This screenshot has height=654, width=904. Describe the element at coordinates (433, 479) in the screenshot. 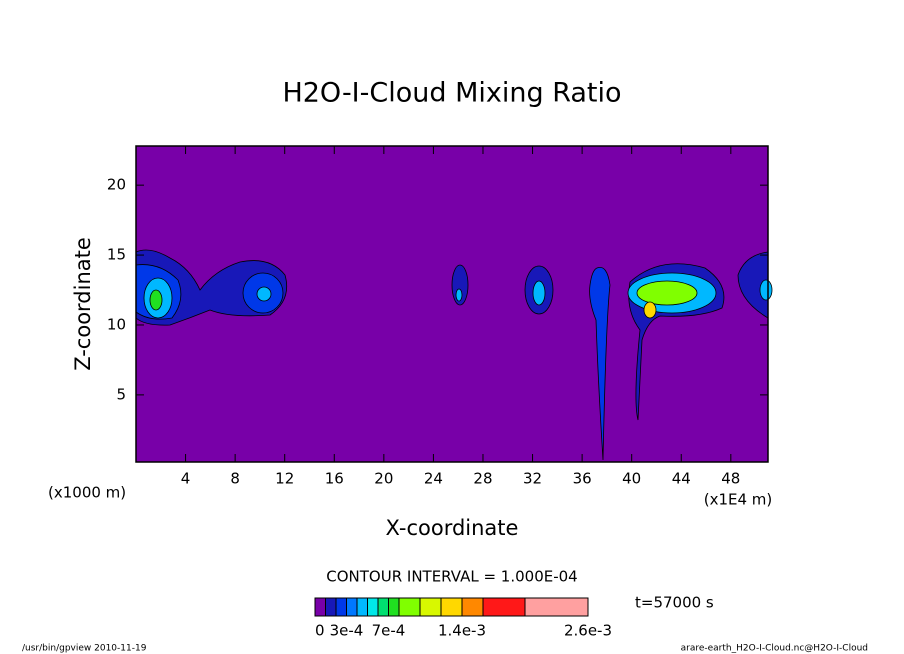

I see `x-tick-label: 24` at that location.